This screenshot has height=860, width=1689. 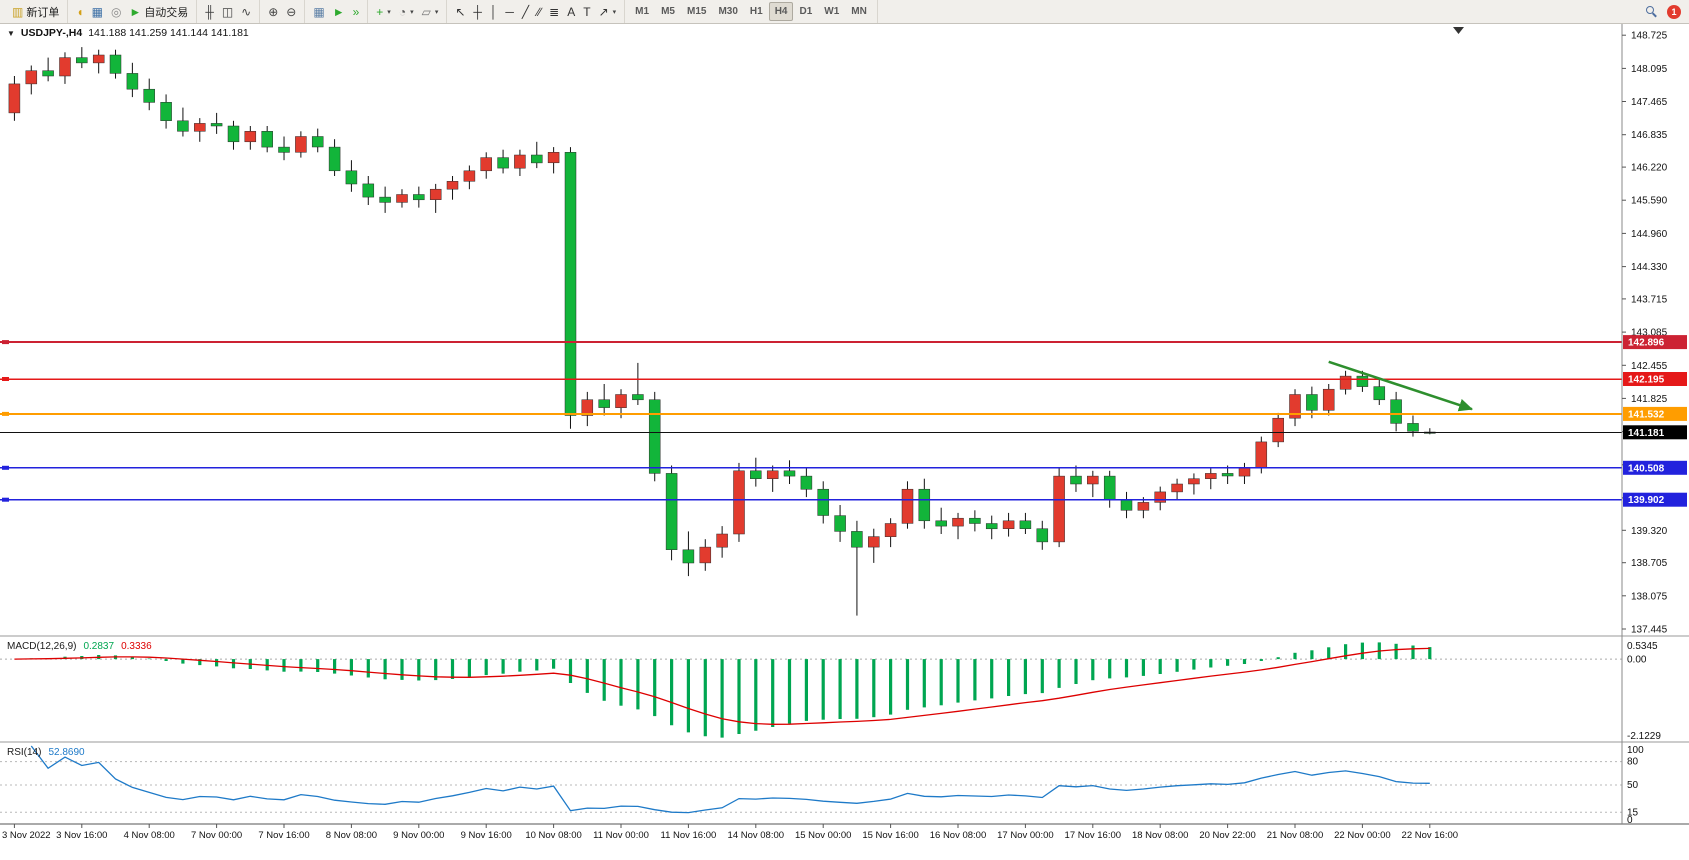 I want to click on tf-h4: H4, so click(x=781, y=11).